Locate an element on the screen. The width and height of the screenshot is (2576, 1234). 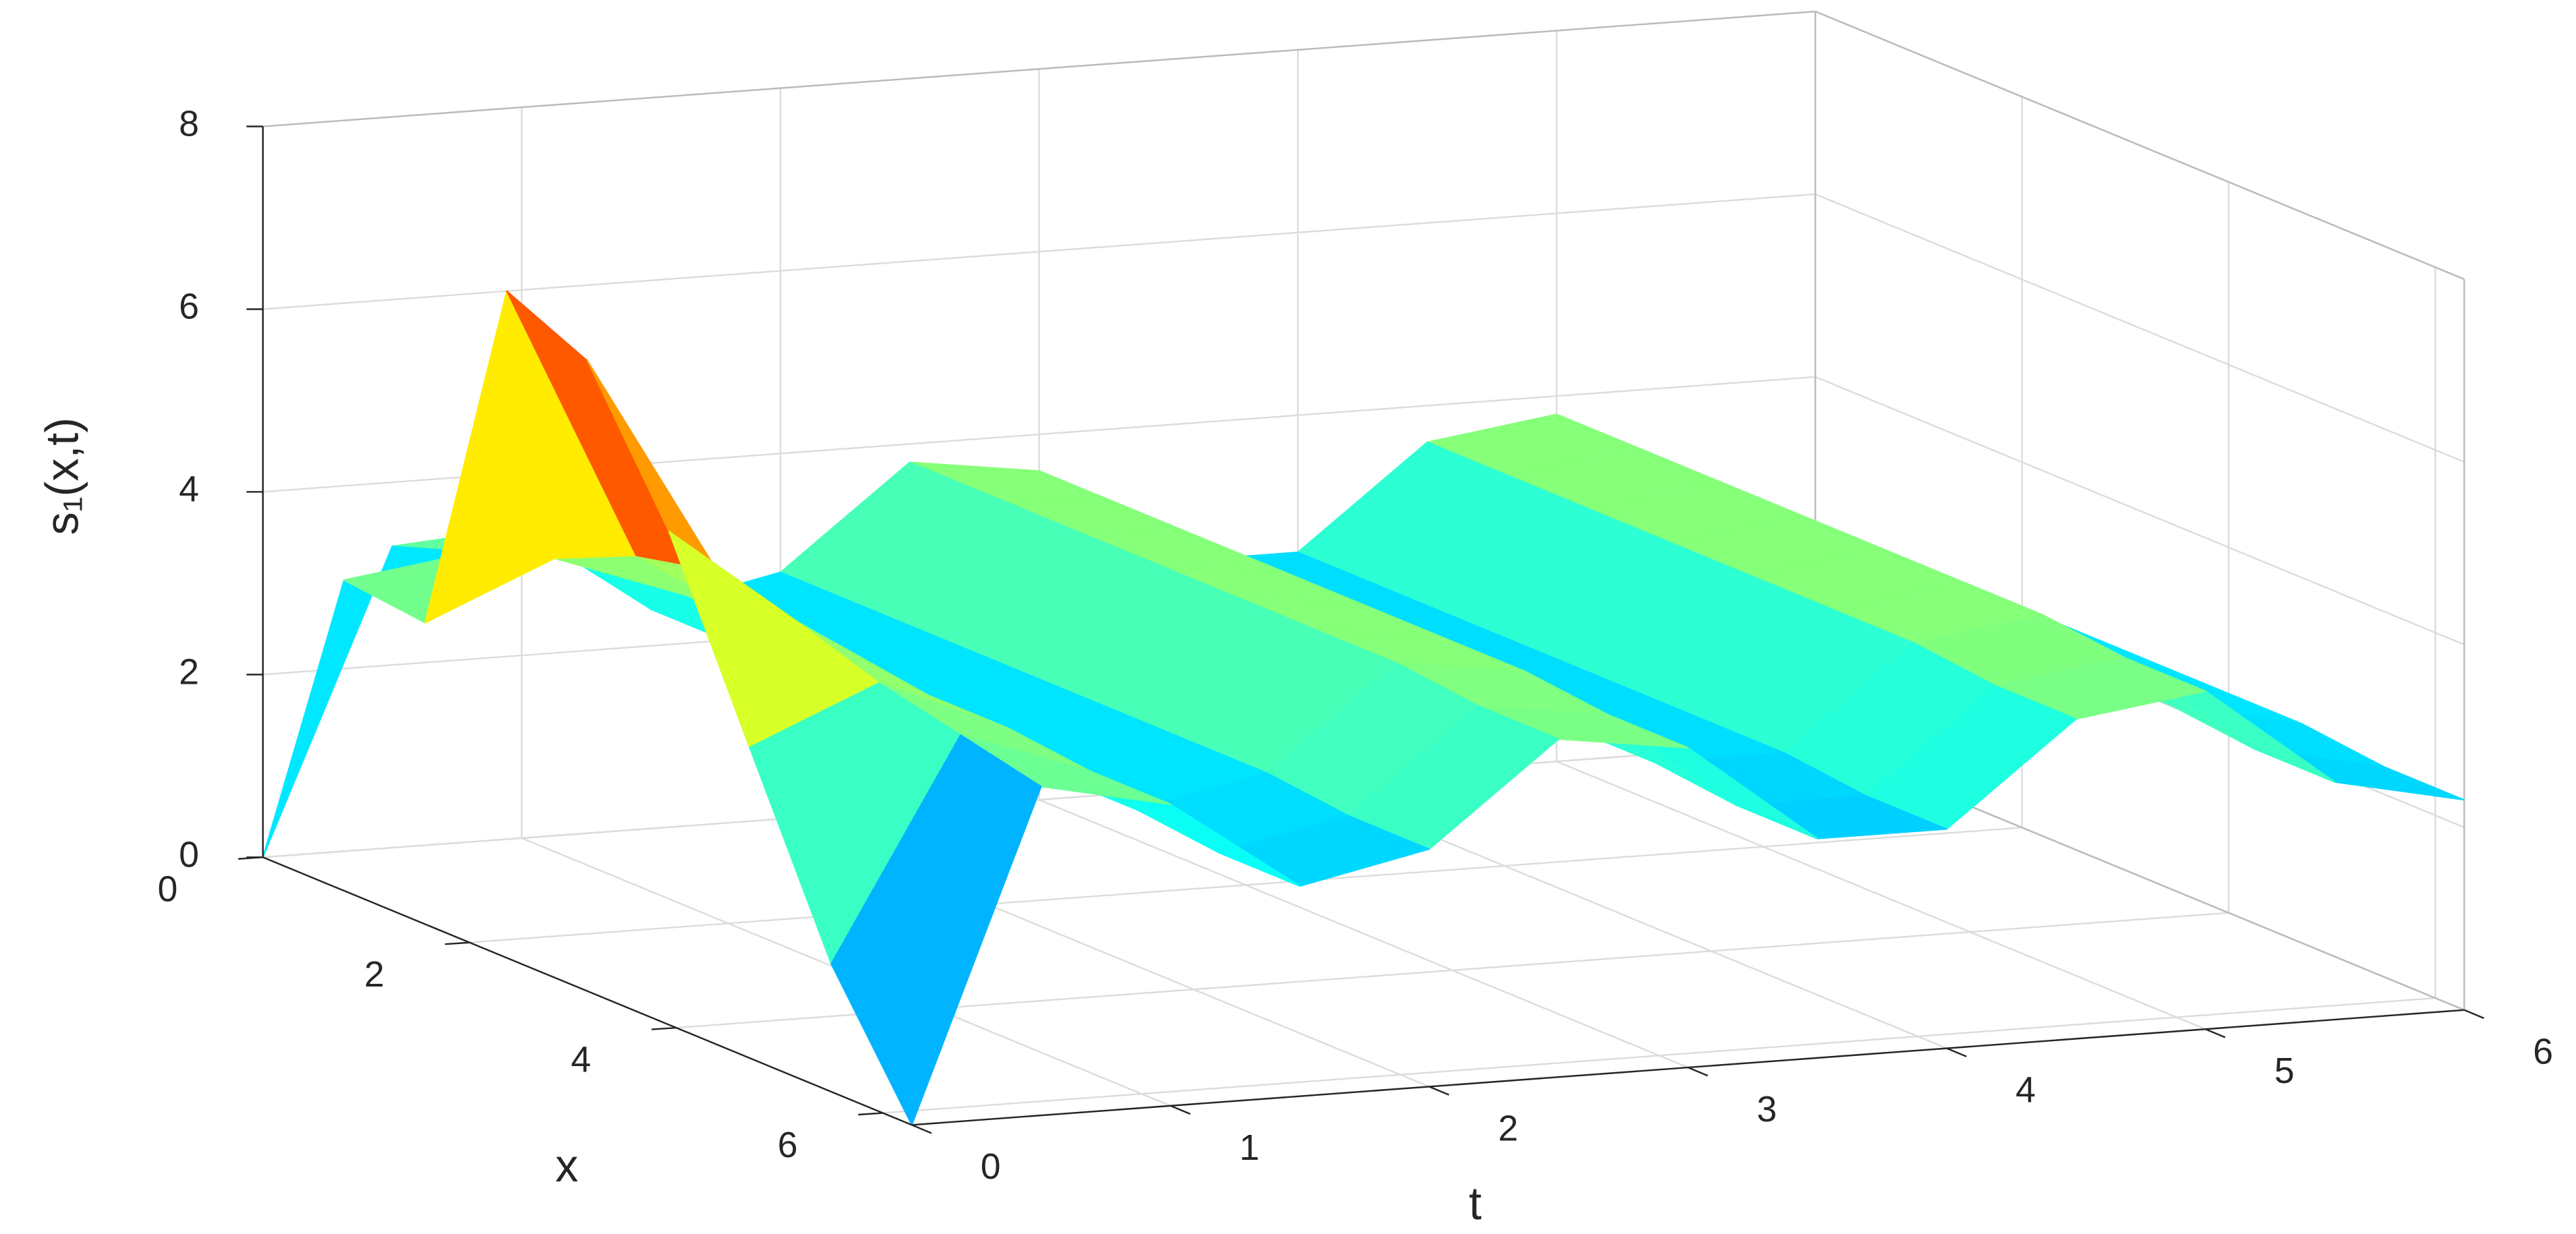
x-tick-label: 2 is located at coordinates (374, 975).